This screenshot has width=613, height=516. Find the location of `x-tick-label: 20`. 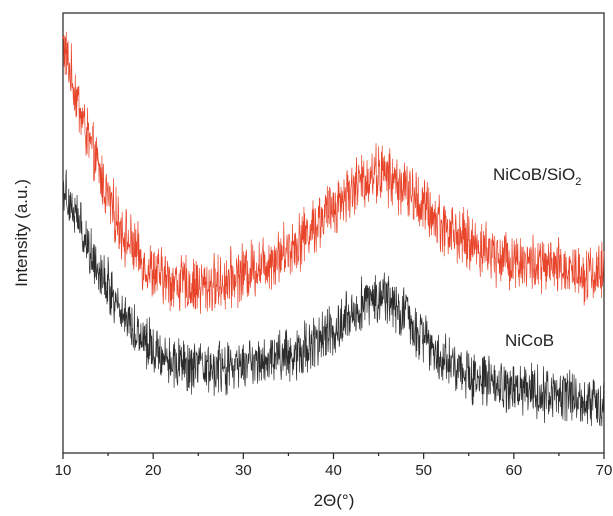

x-tick-label: 20 is located at coordinates (153, 470).